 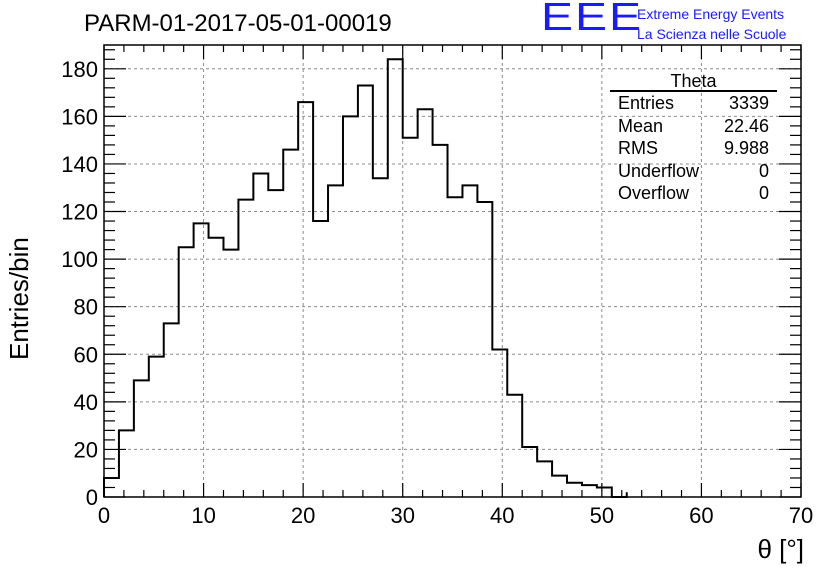 What do you see at coordinates (79, 164) in the screenshot?
I see `y-tick-label: 140` at bounding box center [79, 164].